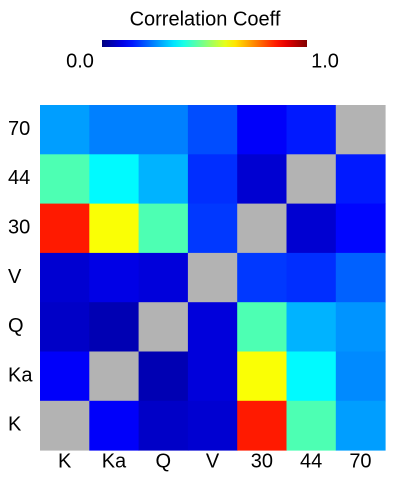 The width and height of the screenshot is (404, 485). I want to click on x-tick-label: Ka, so click(114, 461).